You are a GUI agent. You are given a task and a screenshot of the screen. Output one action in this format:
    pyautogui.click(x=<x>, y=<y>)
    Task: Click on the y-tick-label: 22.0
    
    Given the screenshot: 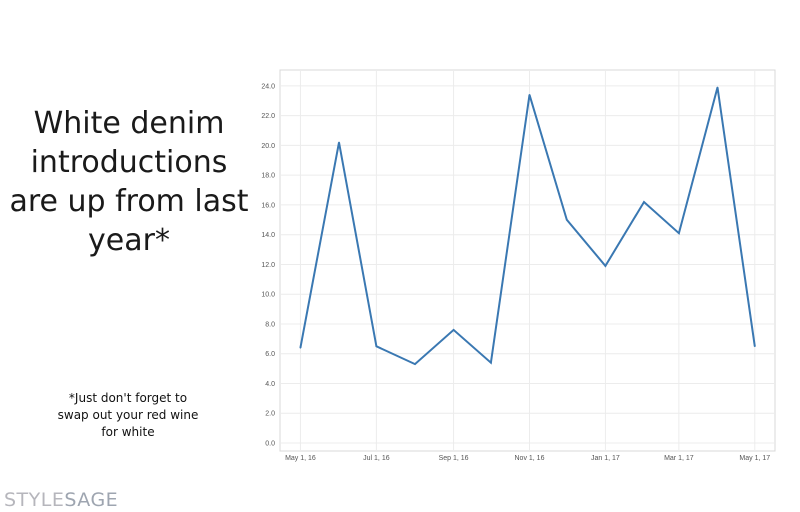 What is the action you would take?
    pyautogui.click(x=268, y=116)
    